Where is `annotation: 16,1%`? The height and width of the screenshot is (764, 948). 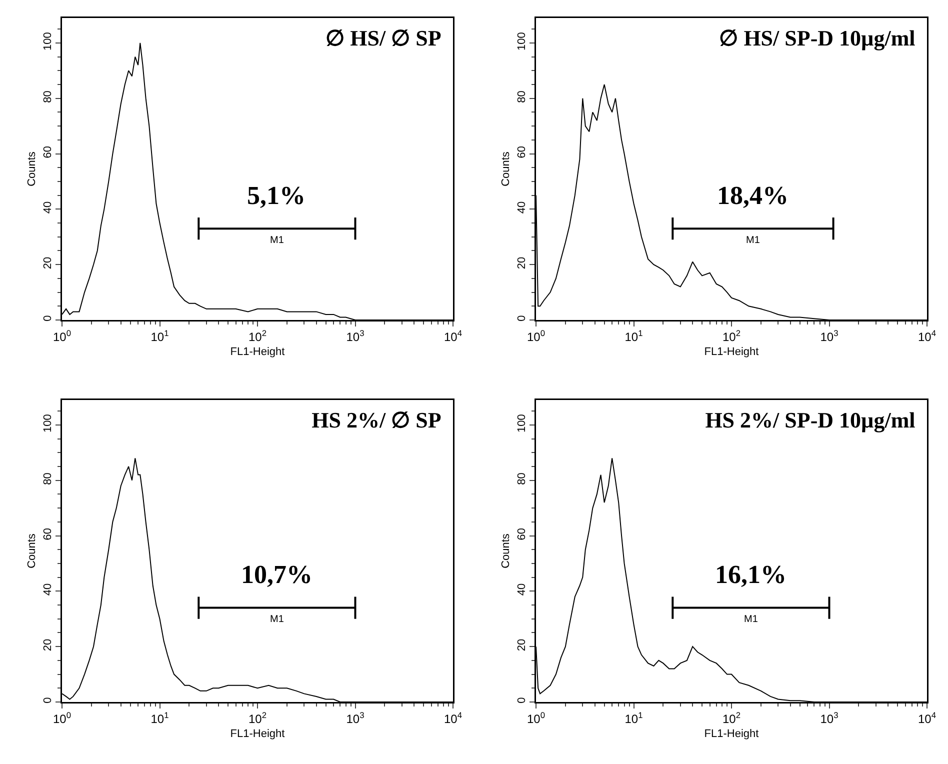
annotation: 16,1% is located at coordinates (750, 574).